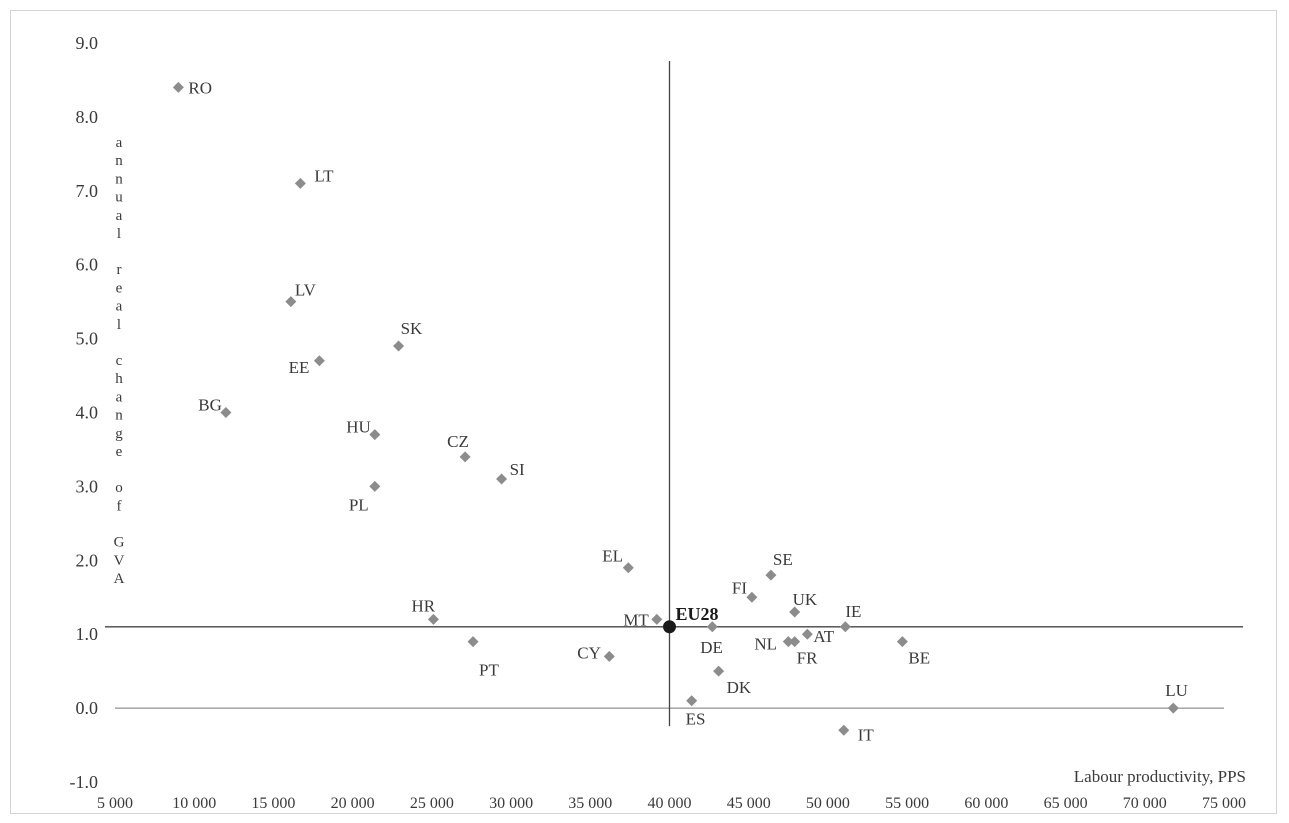 Image resolution: width=1289 pixels, height=823 pixels. Describe the element at coordinates (119, 198) in the screenshot. I see `y-axis-title-char: u` at that location.